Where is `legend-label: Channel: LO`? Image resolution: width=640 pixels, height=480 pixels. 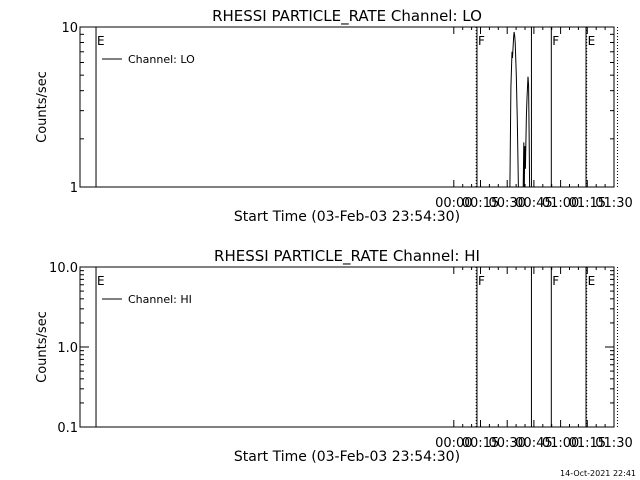
legend-label: Channel: LO is located at coordinates (161, 59).